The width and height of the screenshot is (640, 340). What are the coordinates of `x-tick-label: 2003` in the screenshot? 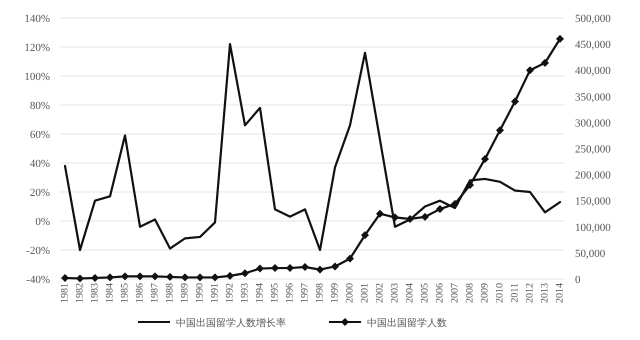 It's located at (395, 293).